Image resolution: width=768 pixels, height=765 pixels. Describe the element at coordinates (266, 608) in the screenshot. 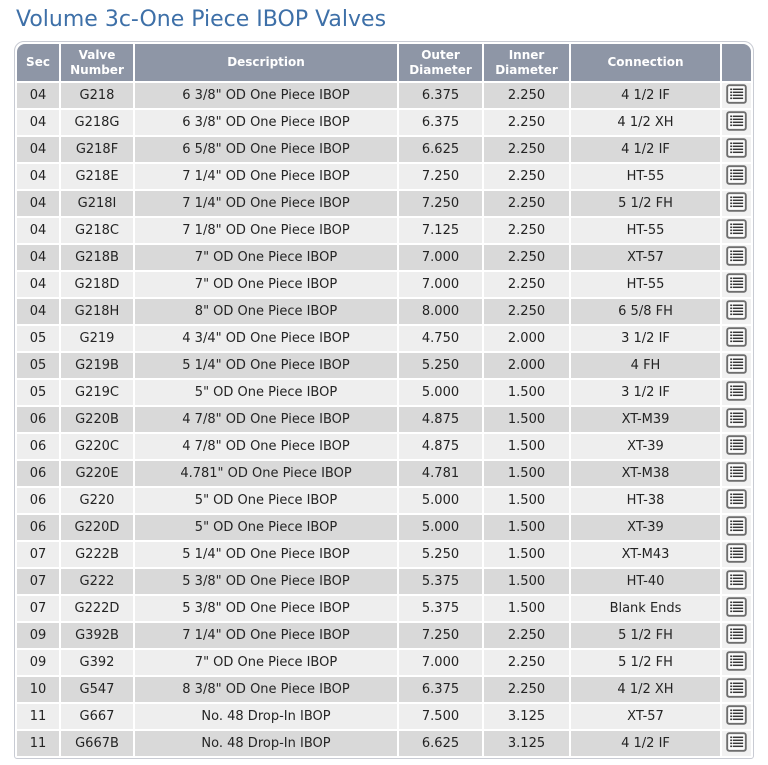

I see `cell-description: 5 3/8" OD One Piece IBOP` at that location.